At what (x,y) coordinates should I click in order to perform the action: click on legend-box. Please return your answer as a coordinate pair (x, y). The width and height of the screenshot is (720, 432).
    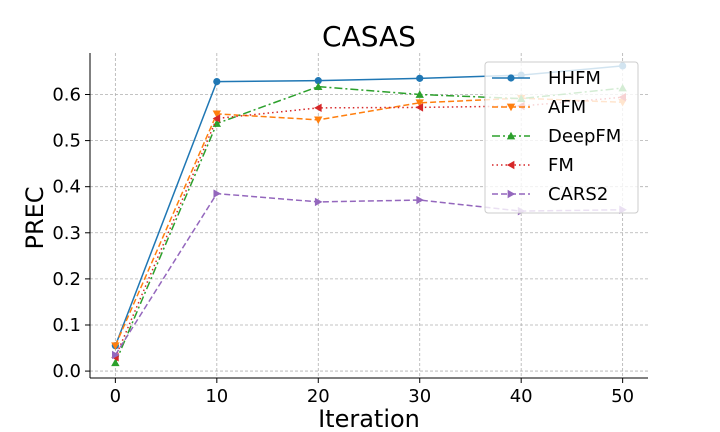
    Looking at the image, I should click on (561, 137).